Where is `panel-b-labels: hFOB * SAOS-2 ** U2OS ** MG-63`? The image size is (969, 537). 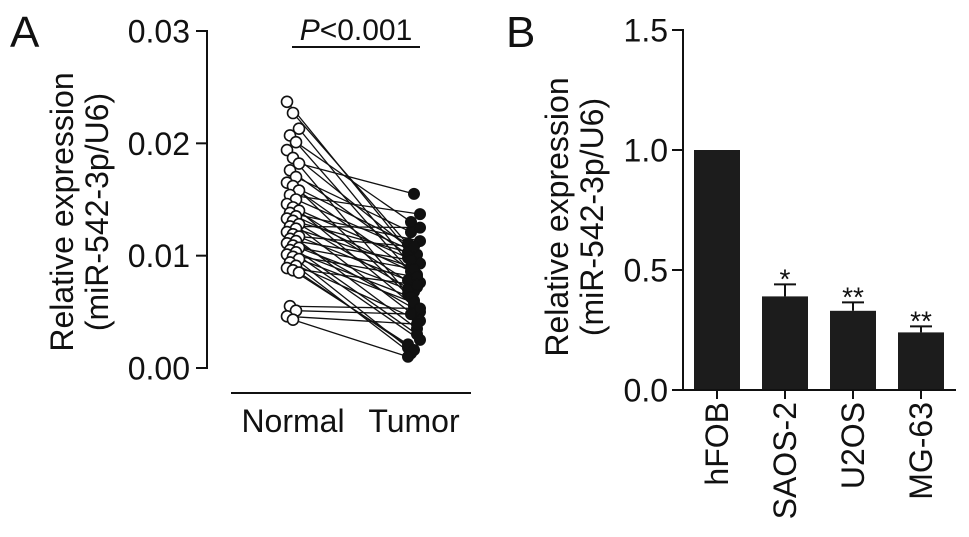
panel-b-labels: hFOB * SAOS-2 ** U2OS ** MG-63 is located at coordinates (819, 391).